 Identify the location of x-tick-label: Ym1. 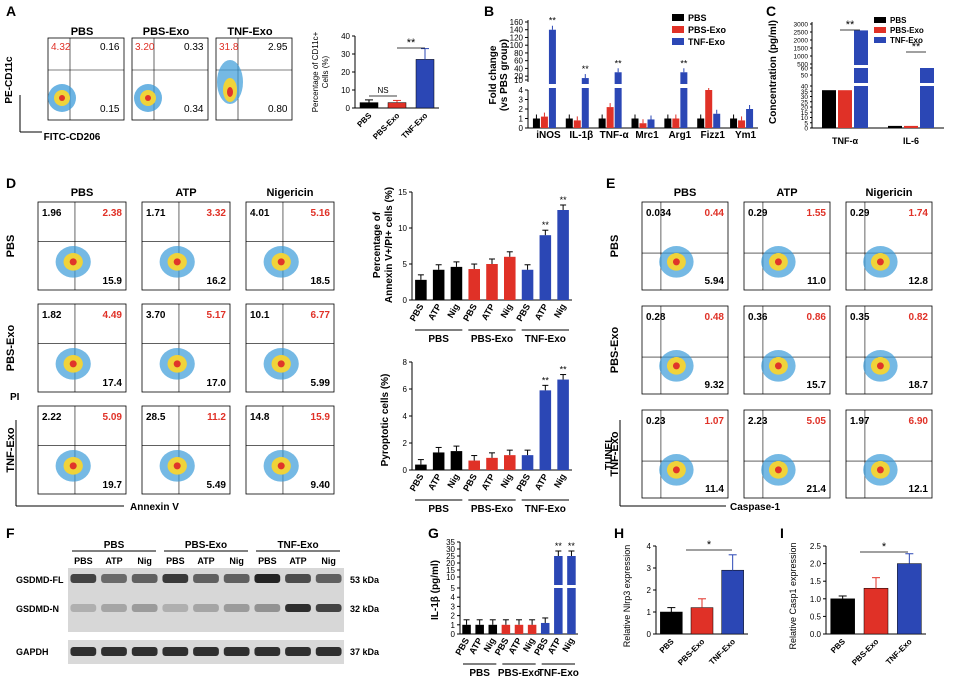
(746, 135).